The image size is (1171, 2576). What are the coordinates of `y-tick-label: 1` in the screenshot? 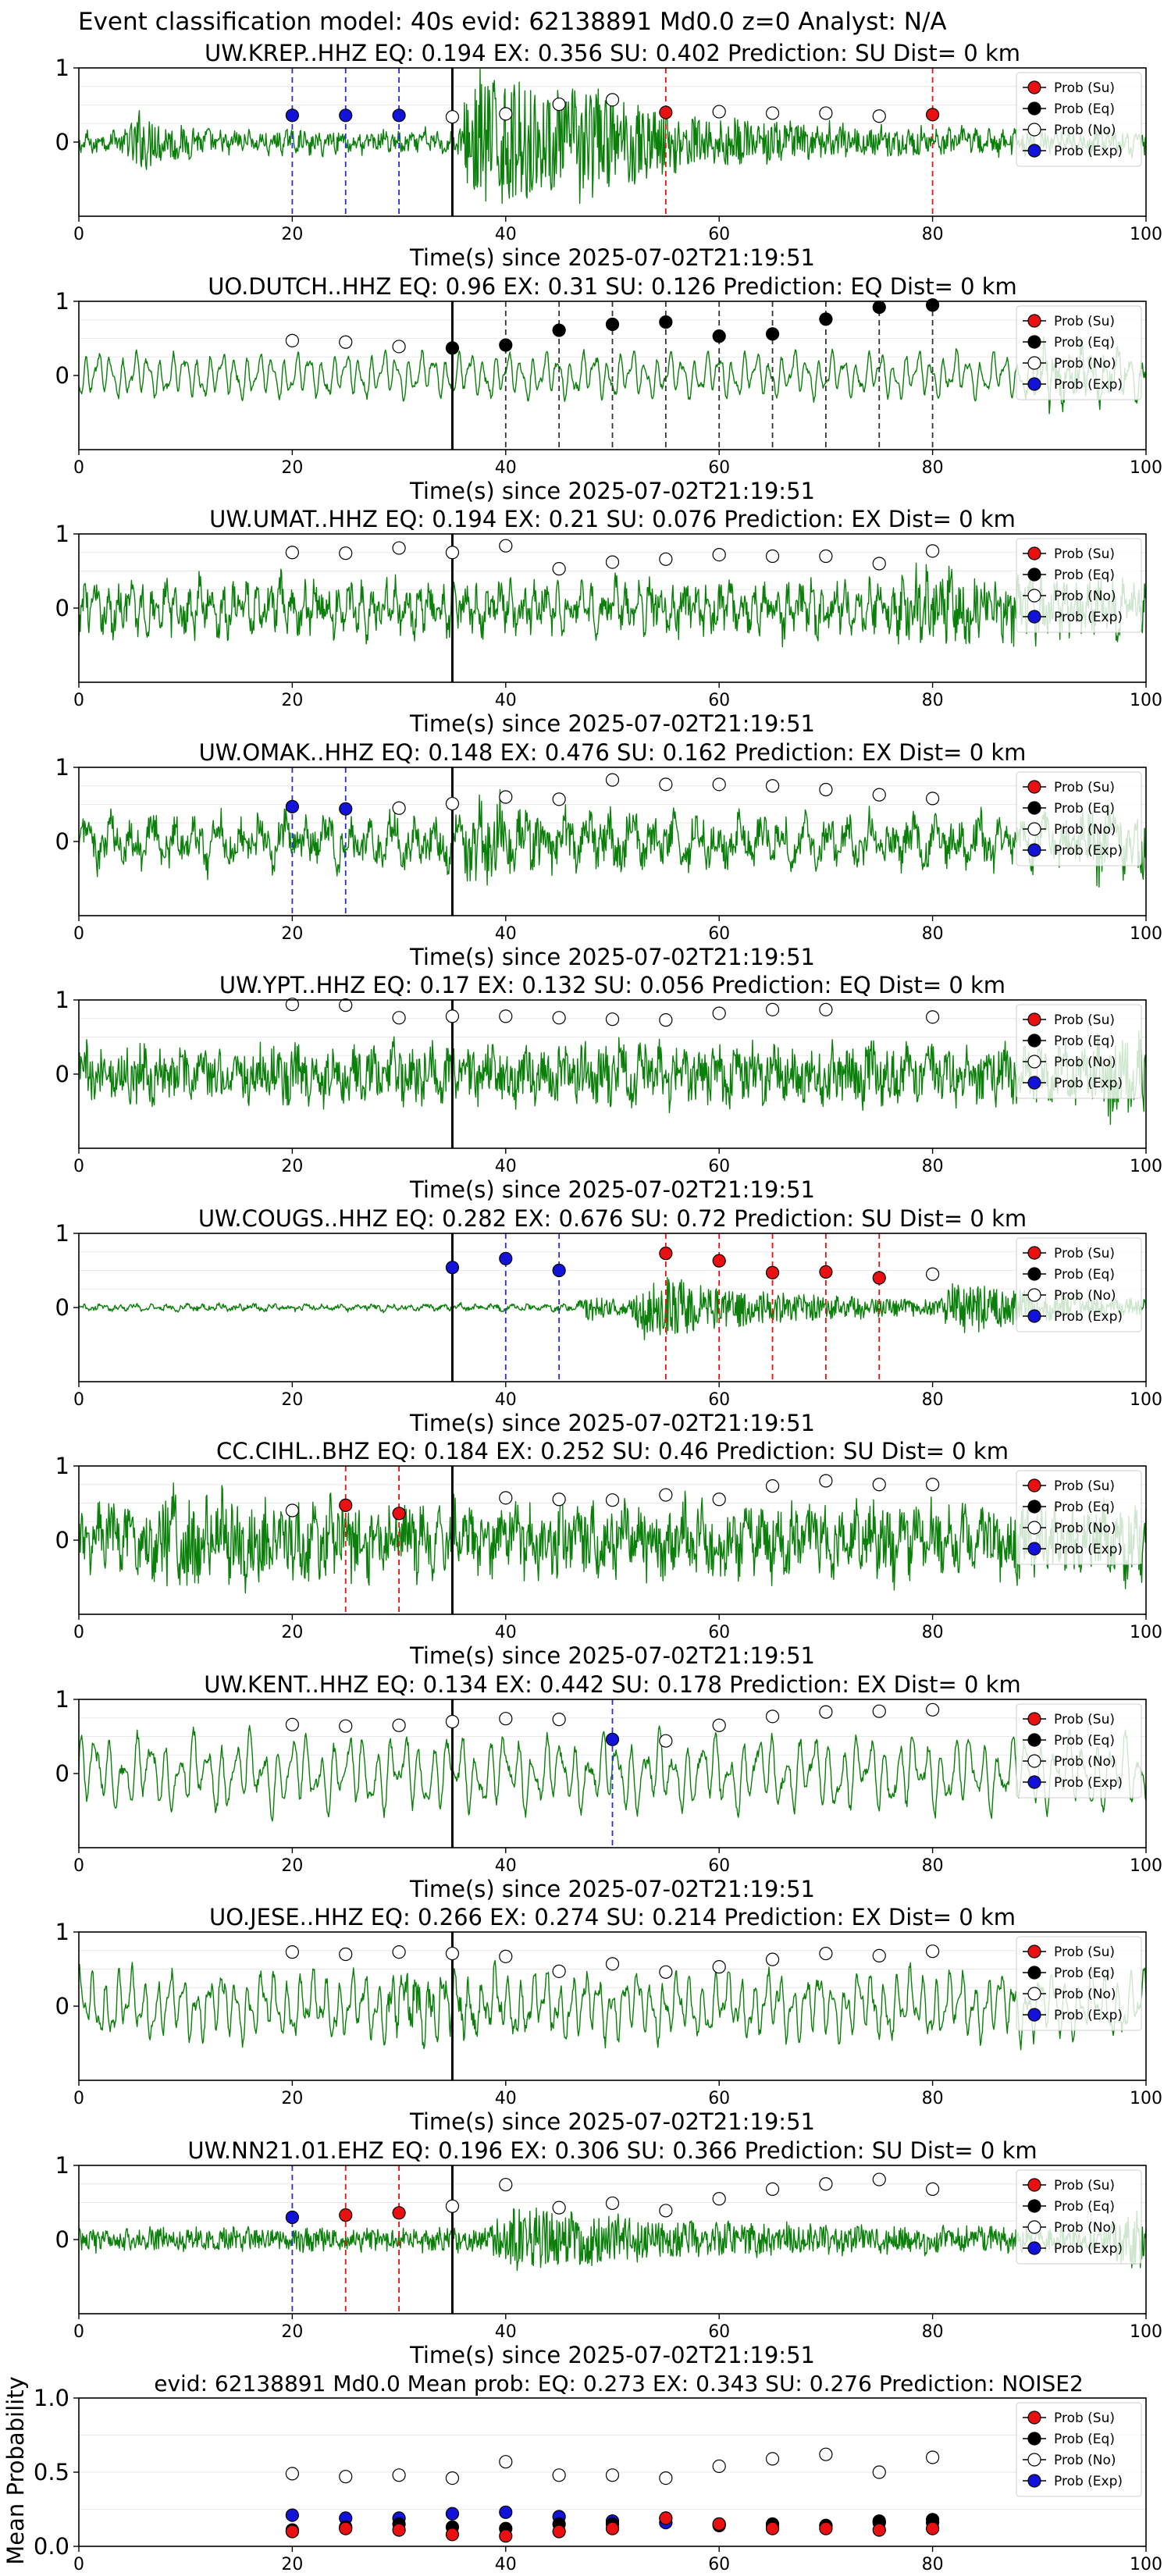 It's located at (62, 1233).